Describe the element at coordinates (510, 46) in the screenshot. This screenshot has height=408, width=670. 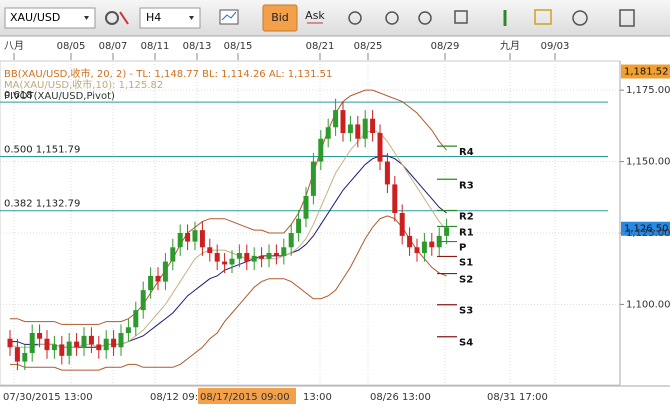
I see `top-axis-label: 九月` at that location.